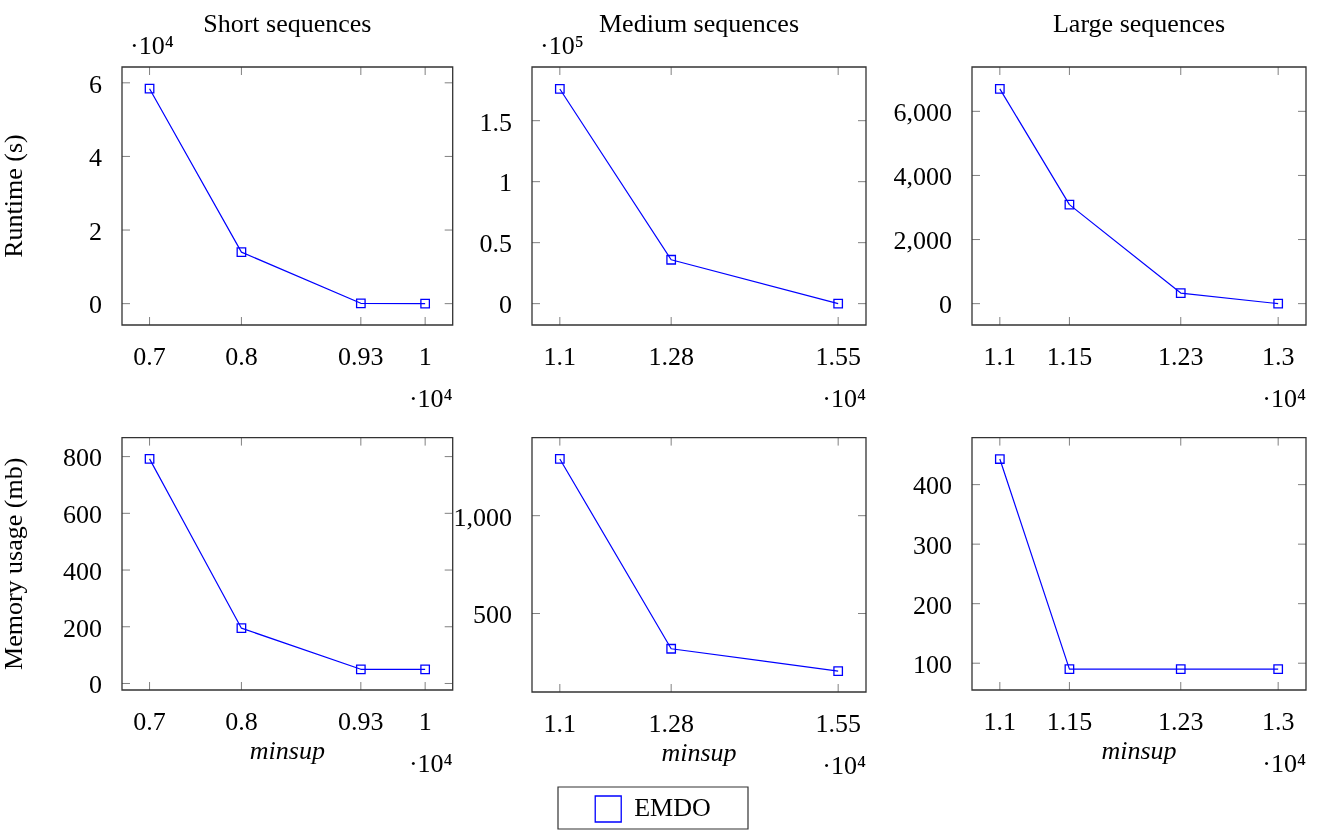  Describe the element at coordinates (672, 807) in the screenshot. I see `legend-label: EMDO` at that location.